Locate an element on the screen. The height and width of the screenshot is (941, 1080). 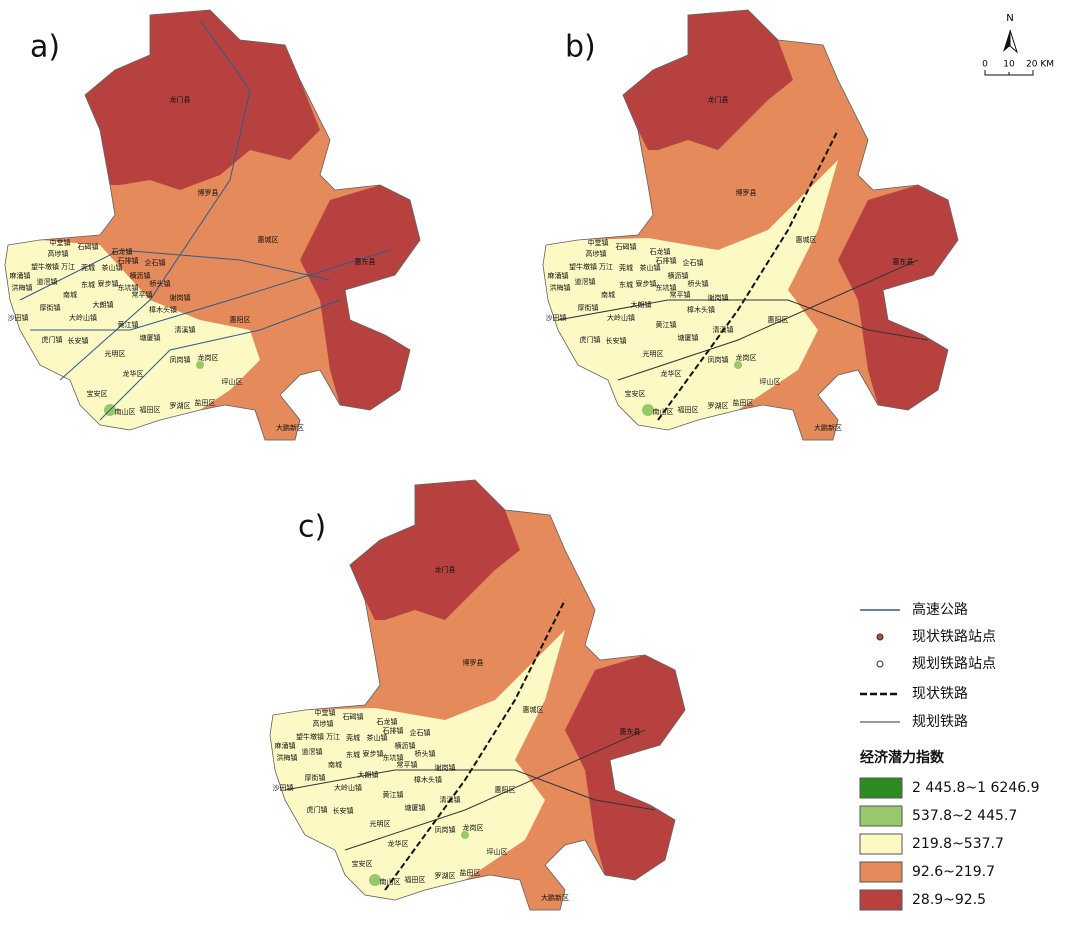
place-label: 盐田区 is located at coordinates (205, 402).